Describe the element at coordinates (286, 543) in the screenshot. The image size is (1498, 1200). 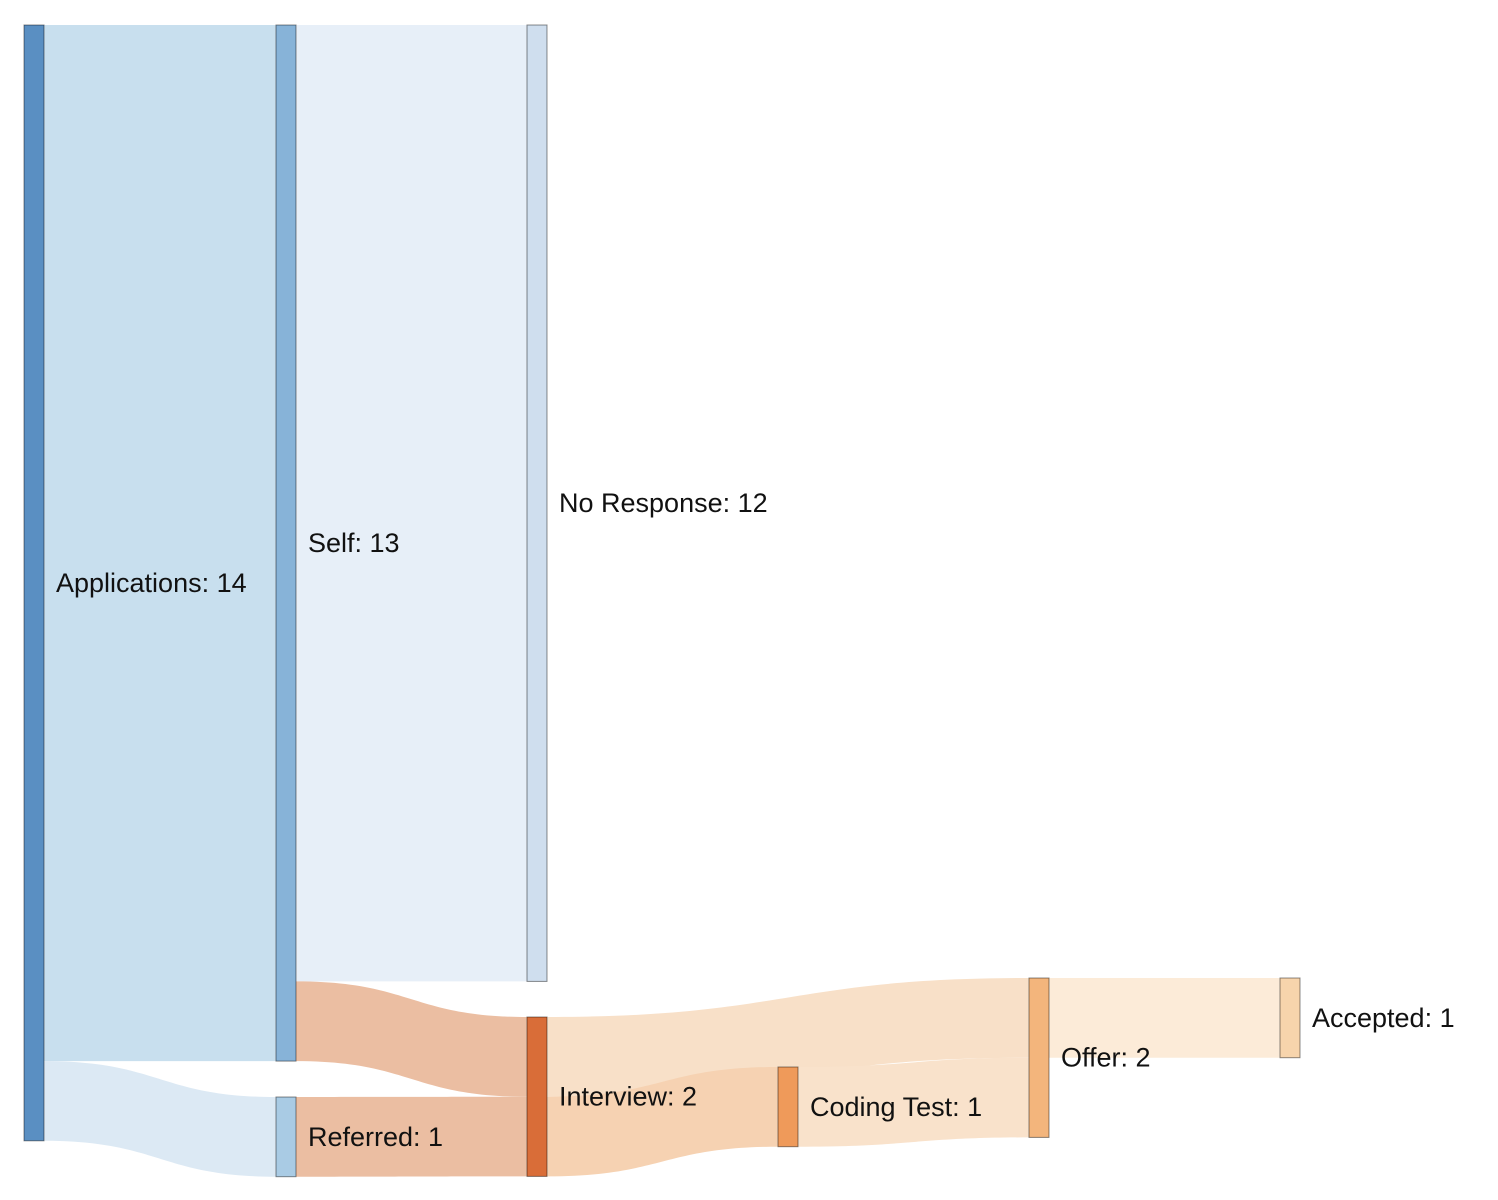
I see `node-self` at that location.